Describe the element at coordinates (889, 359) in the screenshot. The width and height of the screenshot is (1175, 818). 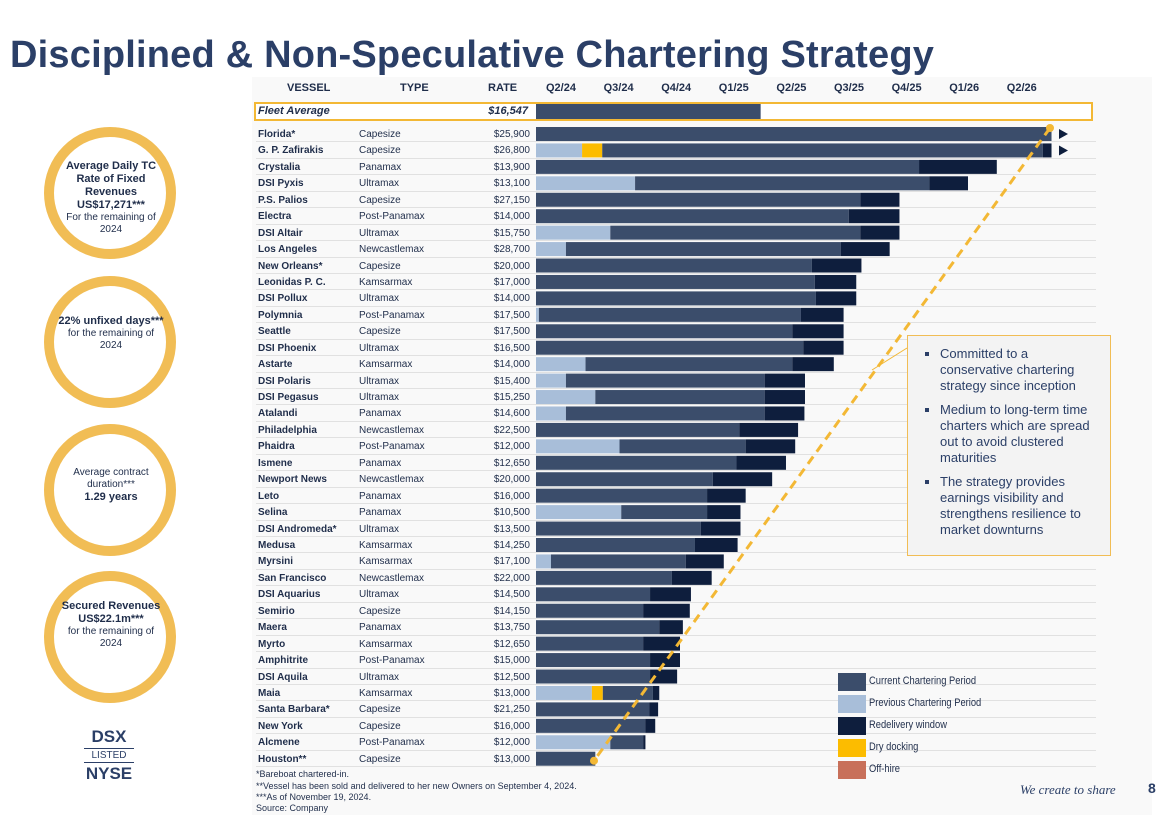
I see `callout-connector` at that location.